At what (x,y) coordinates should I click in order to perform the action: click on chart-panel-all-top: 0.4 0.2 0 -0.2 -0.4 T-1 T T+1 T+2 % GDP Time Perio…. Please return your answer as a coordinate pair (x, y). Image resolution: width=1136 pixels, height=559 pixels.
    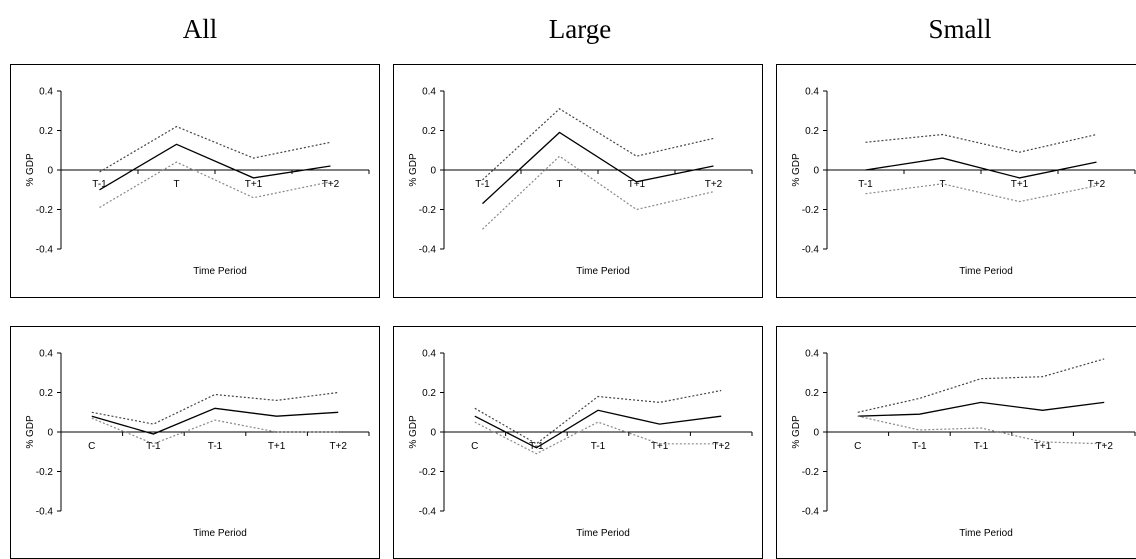
    Looking at the image, I should click on (195, 181).